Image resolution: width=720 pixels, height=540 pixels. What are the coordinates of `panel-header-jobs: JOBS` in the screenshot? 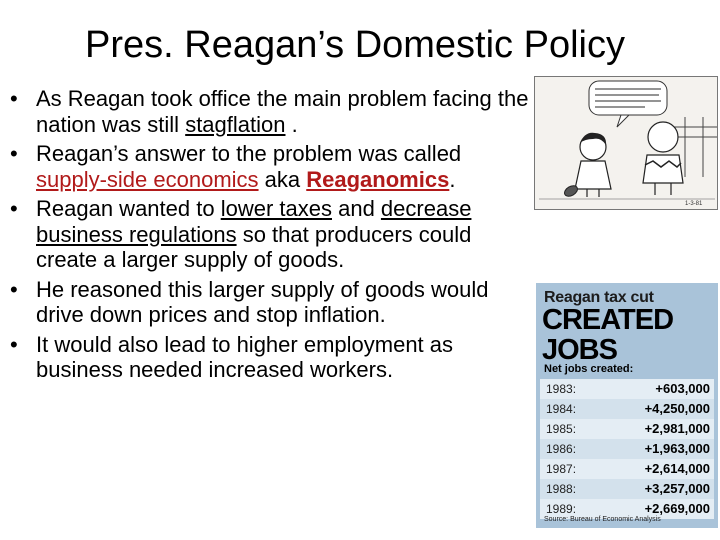 It's located at (580, 350).